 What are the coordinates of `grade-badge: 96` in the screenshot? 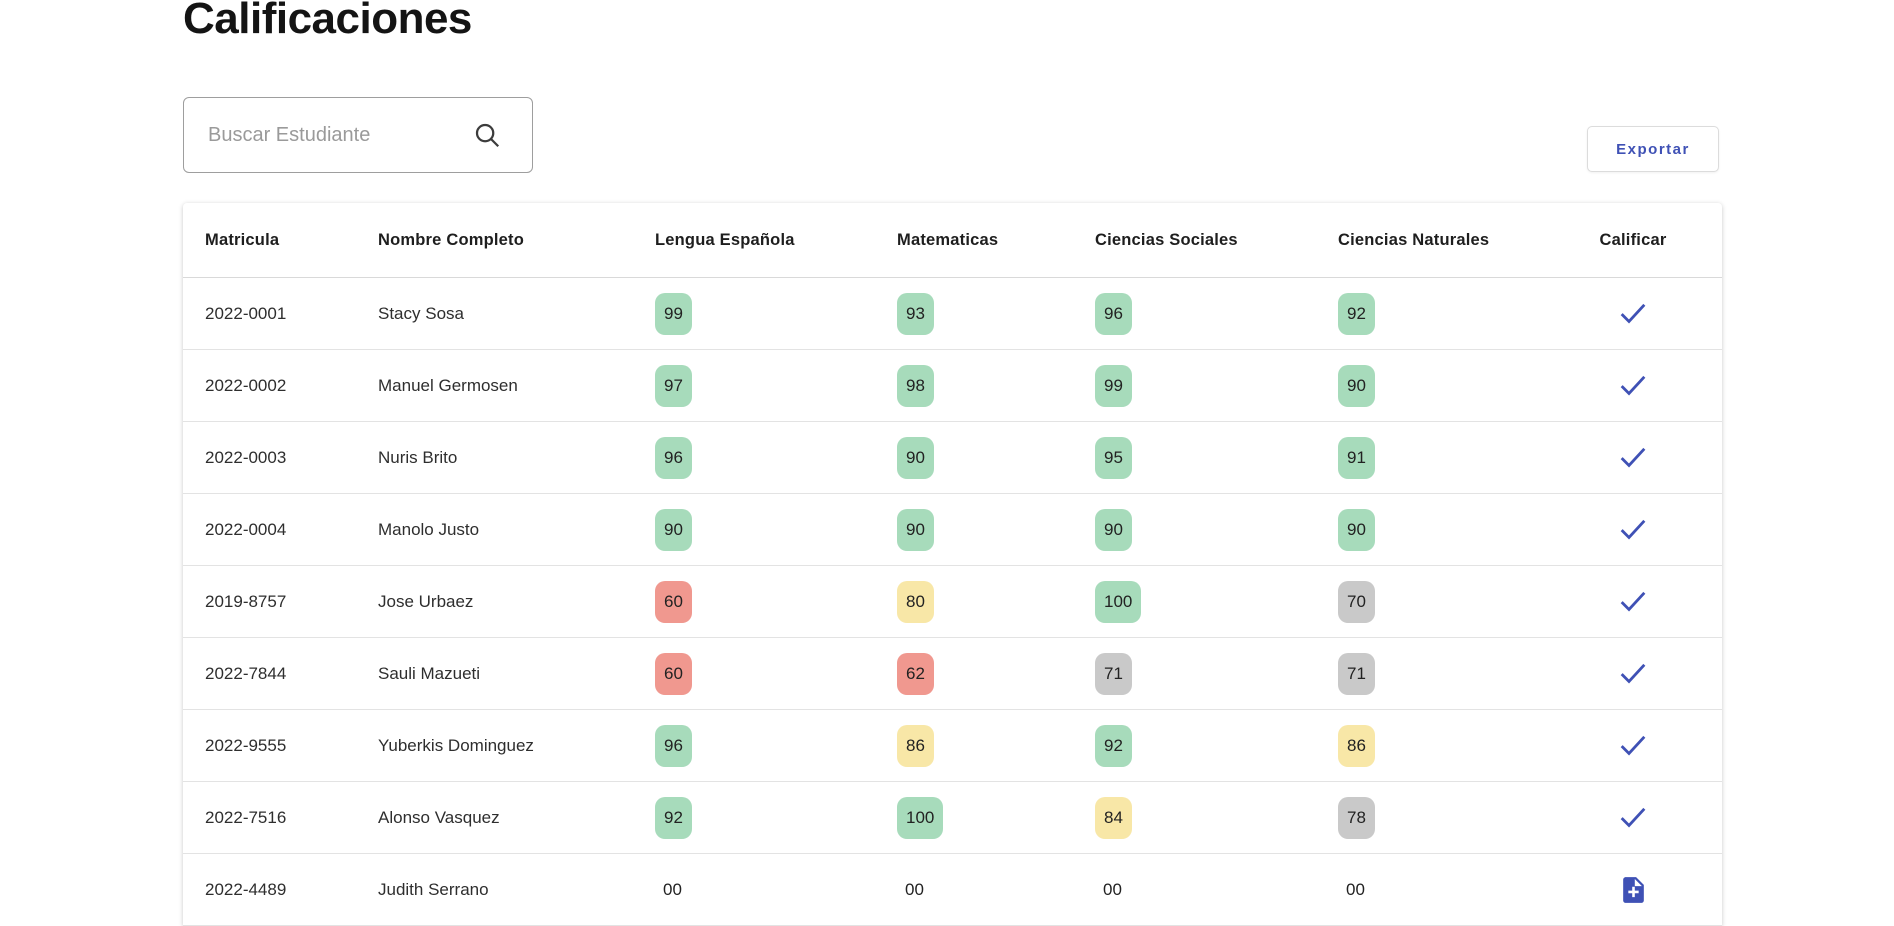 It's located at (673, 745).